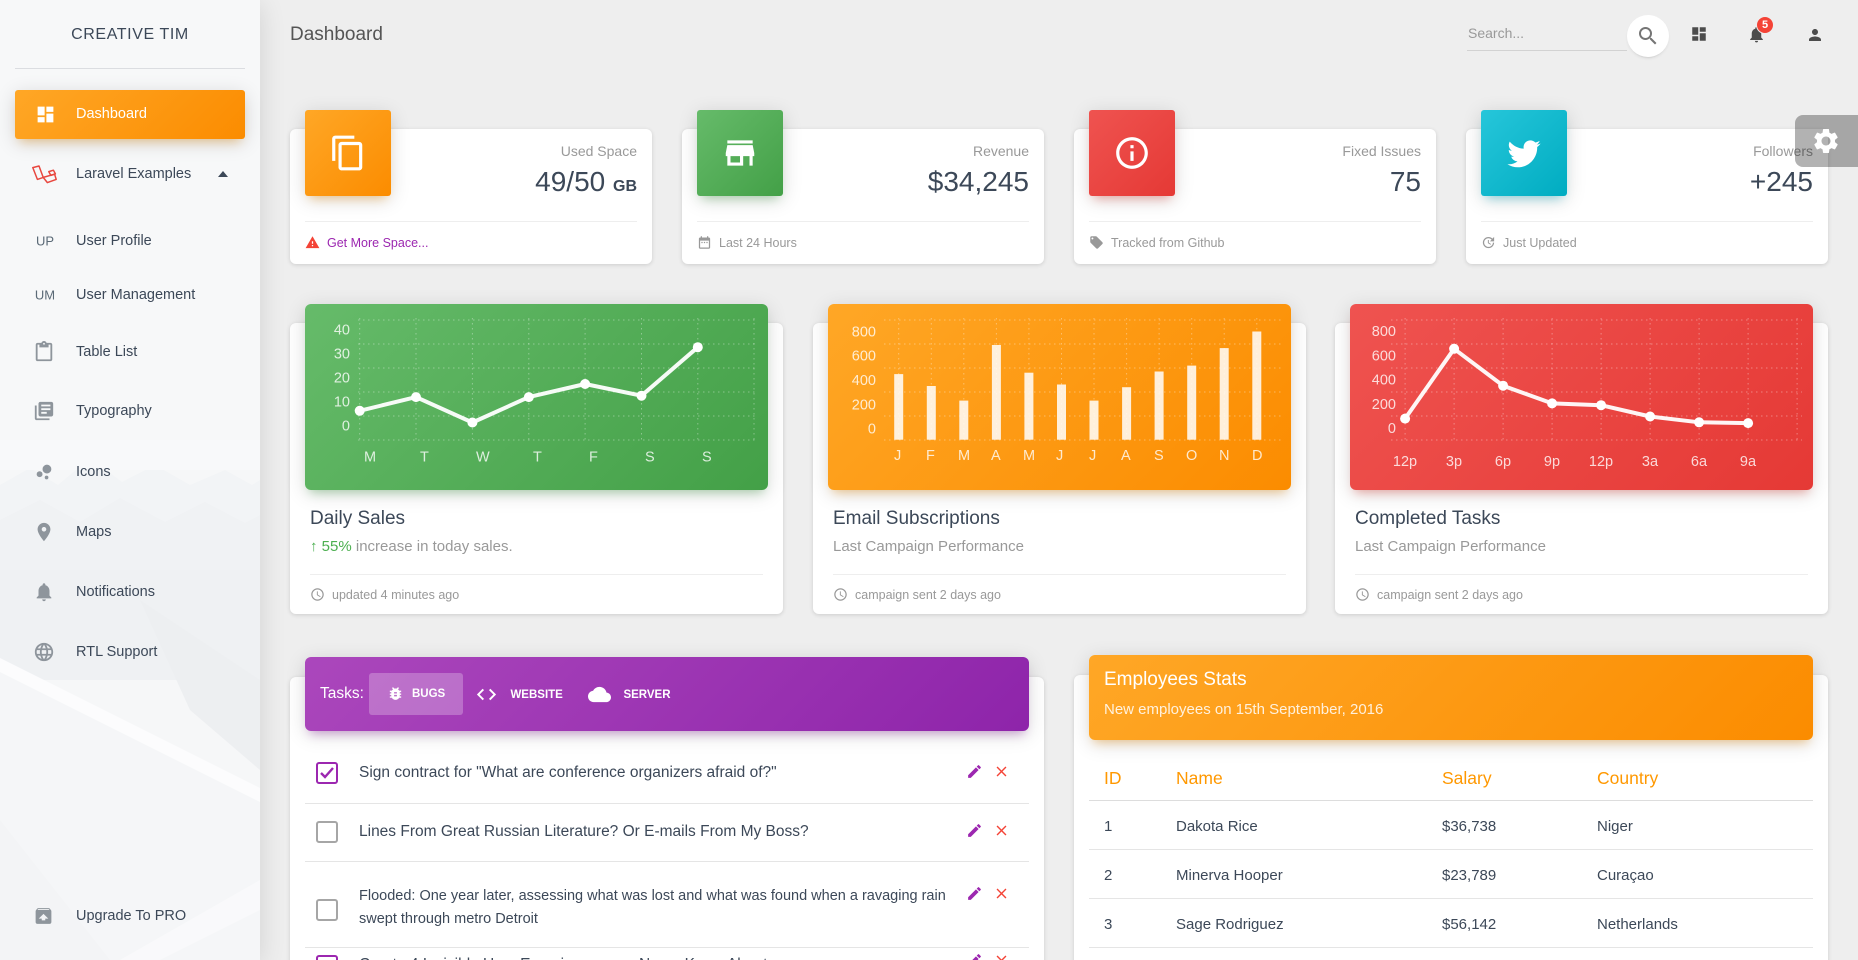 Image resolution: width=1858 pixels, height=960 pixels. What do you see at coordinates (483, 458) in the screenshot?
I see `svg-text: W` at bounding box center [483, 458].